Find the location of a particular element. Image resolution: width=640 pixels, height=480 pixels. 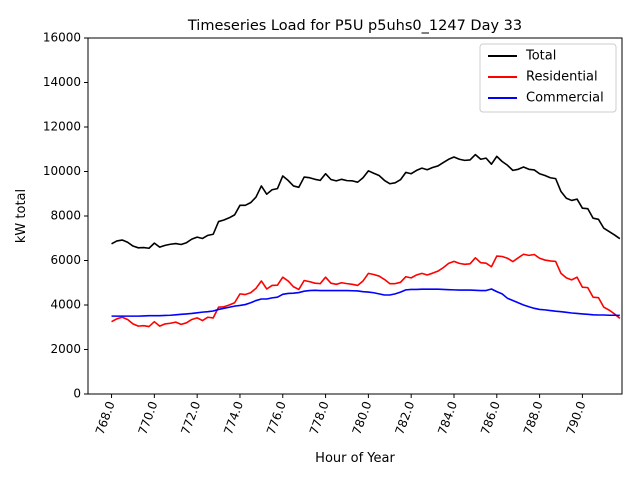

y-axis-label: kW total is located at coordinates (21, 216).